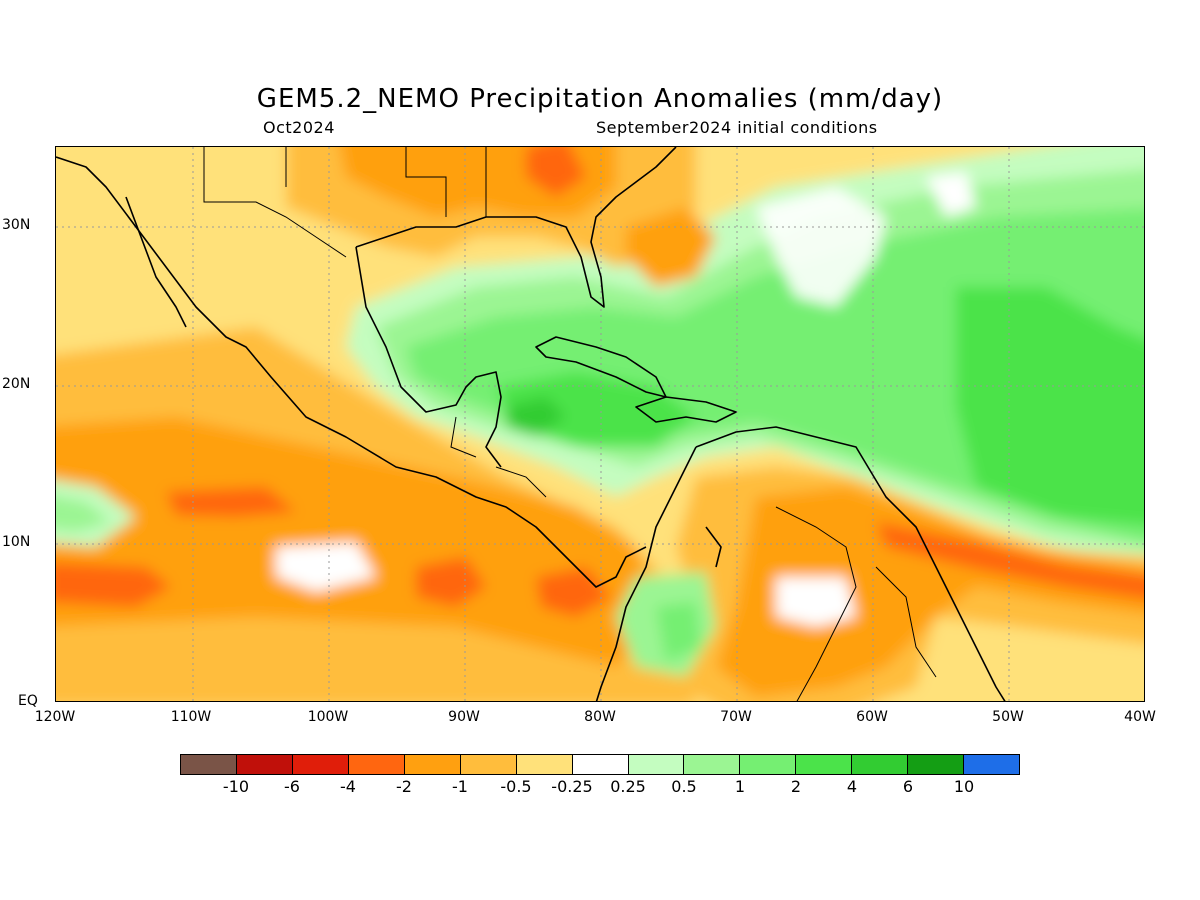  What do you see at coordinates (852, 786) in the screenshot?
I see `colorbar-label: 4` at bounding box center [852, 786].